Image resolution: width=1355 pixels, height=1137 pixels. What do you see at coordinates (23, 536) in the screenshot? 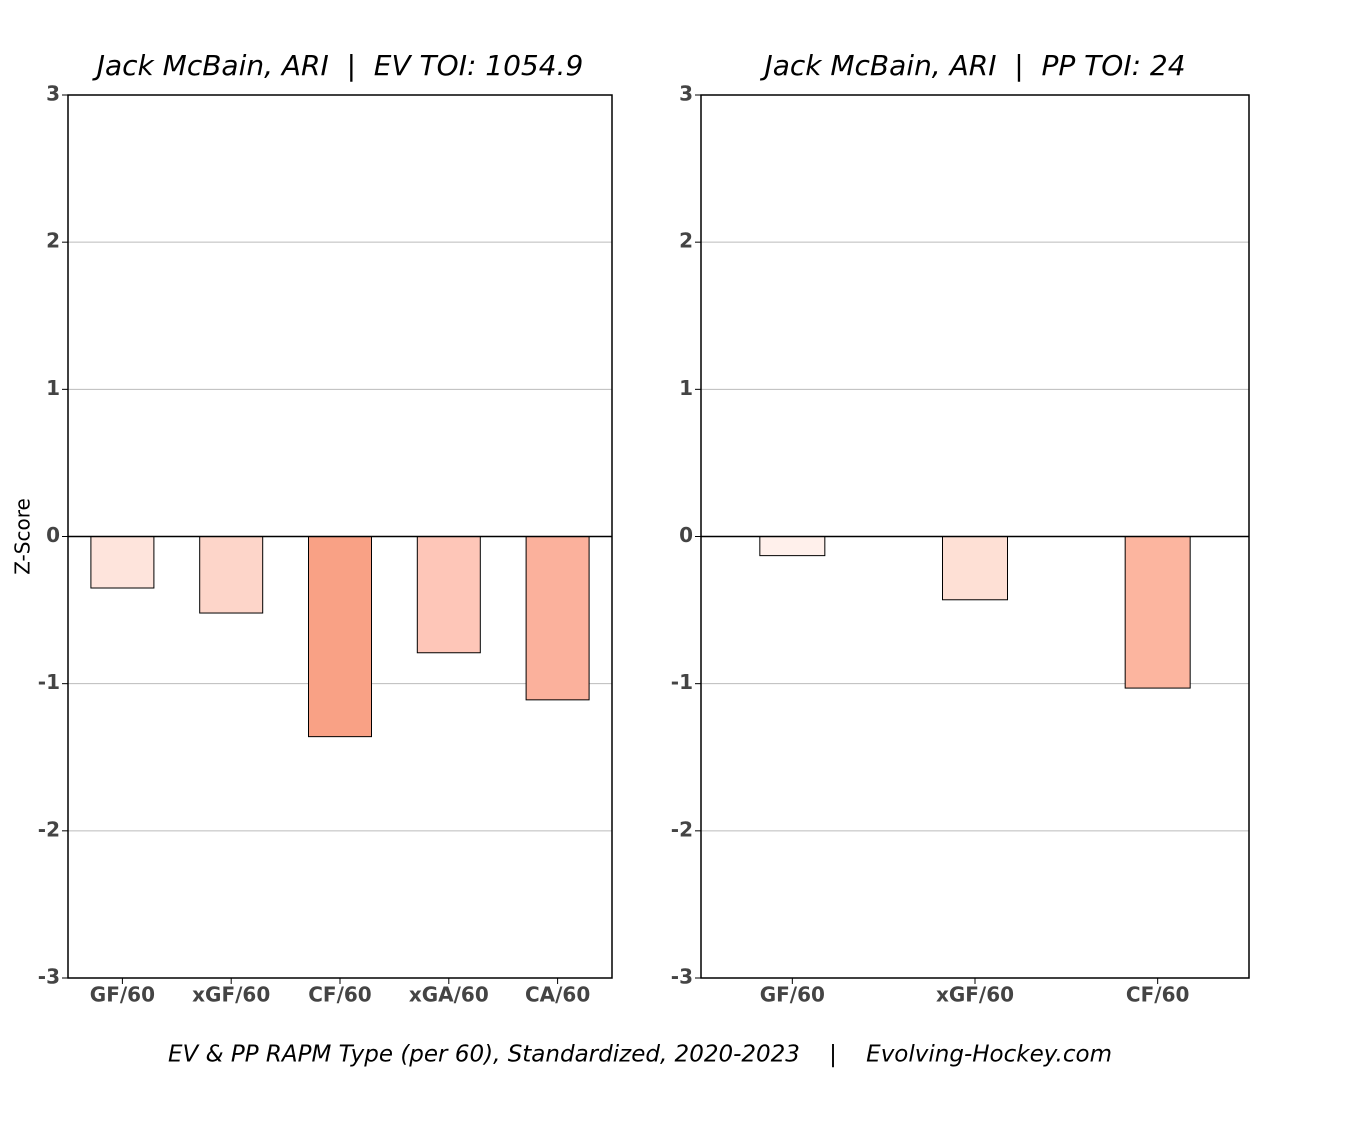
I see `y-axis-label: Z-Score` at bounding box center [23, 536].